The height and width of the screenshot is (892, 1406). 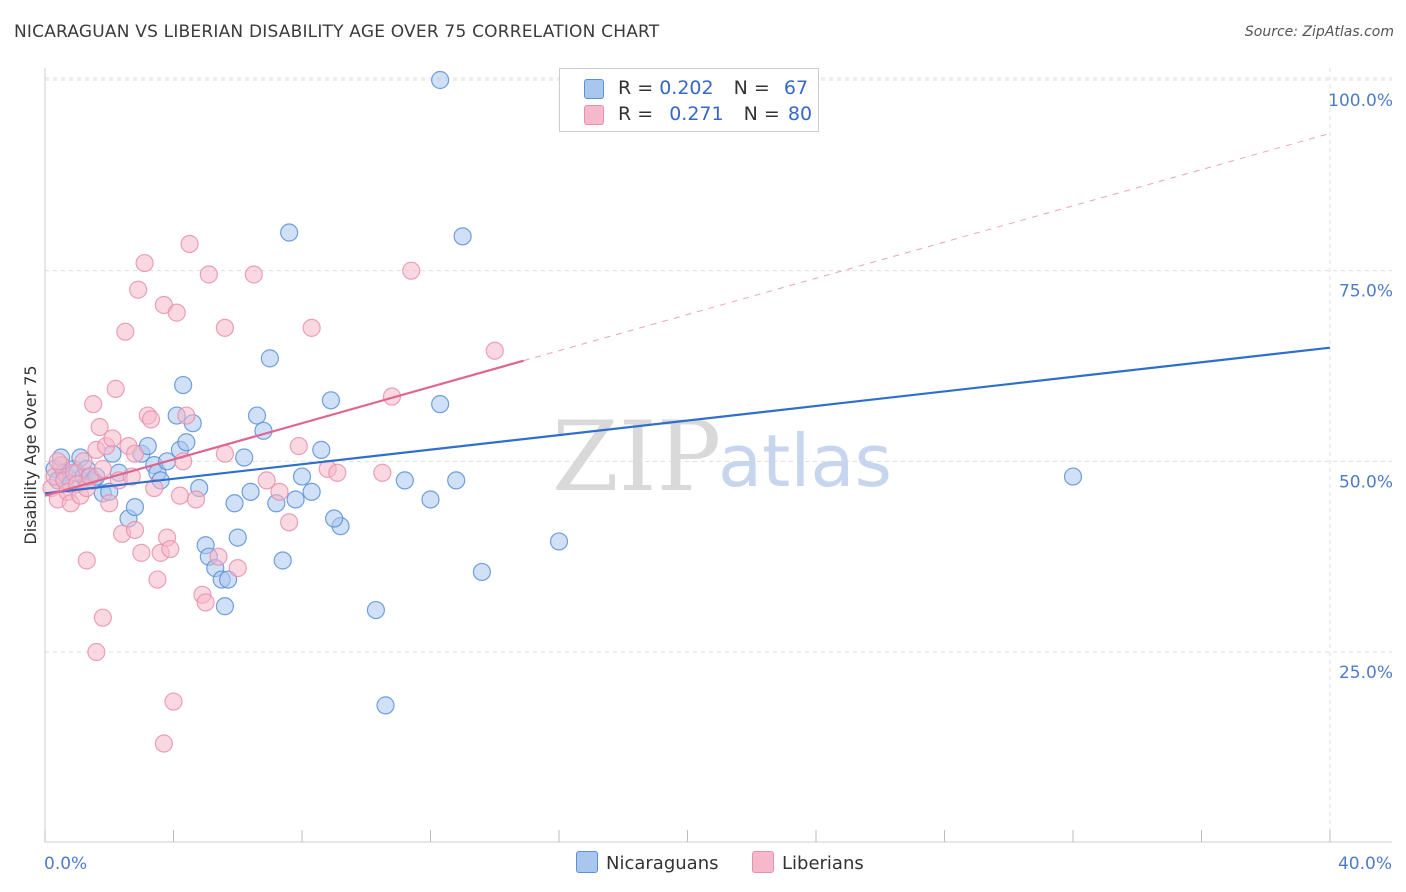 What do you see at coordinates (587, 862) in the screenshot?
I see `legend-swatch-nicaraguans` at bounding box center [587, 862].